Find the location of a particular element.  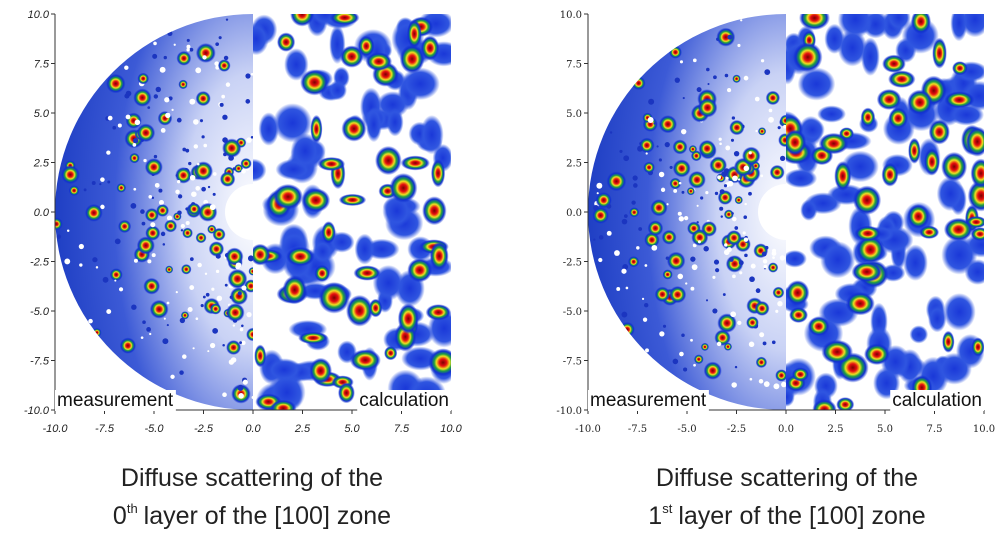

label-box is located at coordinates (937, 400).